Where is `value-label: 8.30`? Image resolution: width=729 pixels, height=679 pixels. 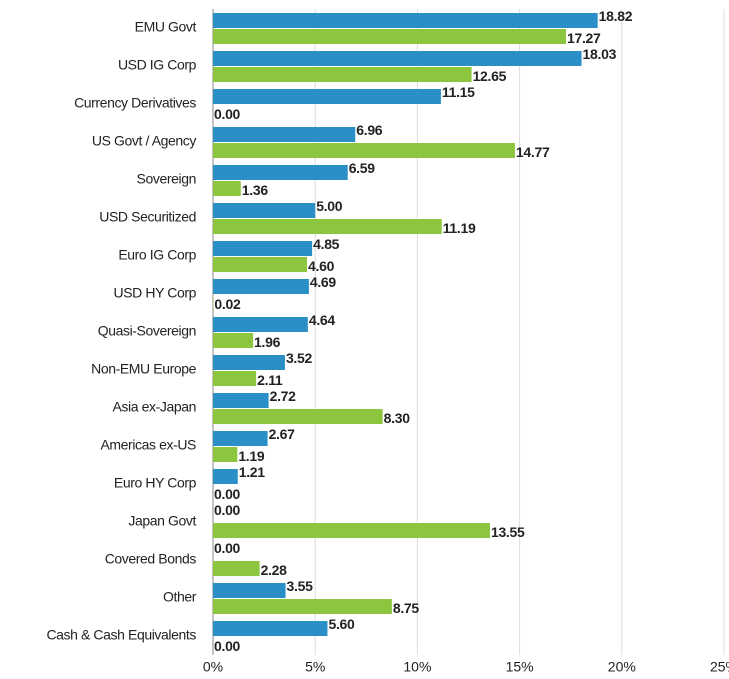
value-label: 8.30 is located at coordinates (397, 418).